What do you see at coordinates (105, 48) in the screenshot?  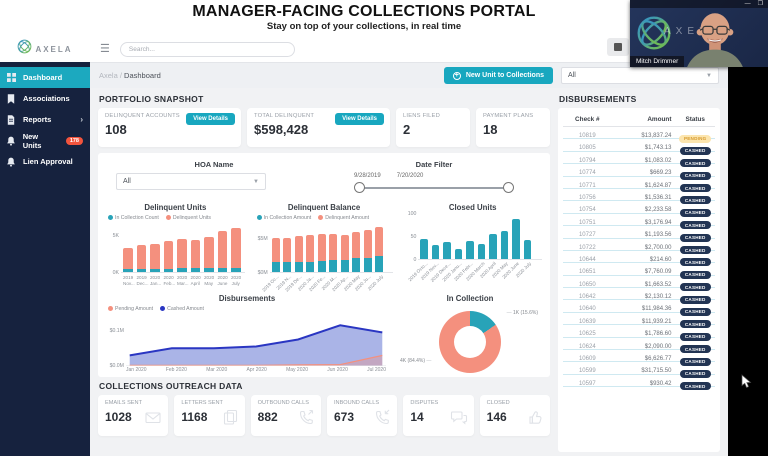 I see `menu-toggle-icon: ☰` at bounding box center [105, 48].